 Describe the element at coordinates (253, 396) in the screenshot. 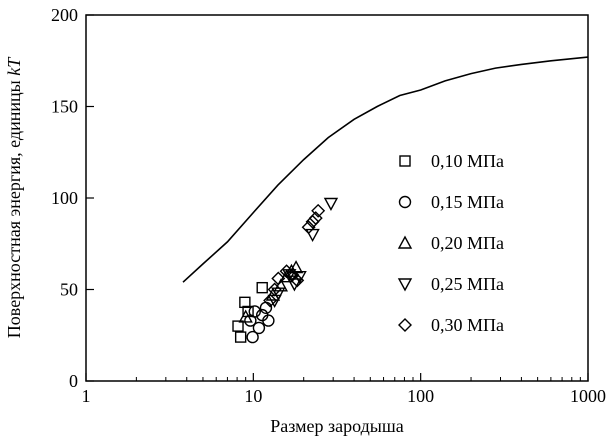

I see `x-tick-label: 10` at that location.